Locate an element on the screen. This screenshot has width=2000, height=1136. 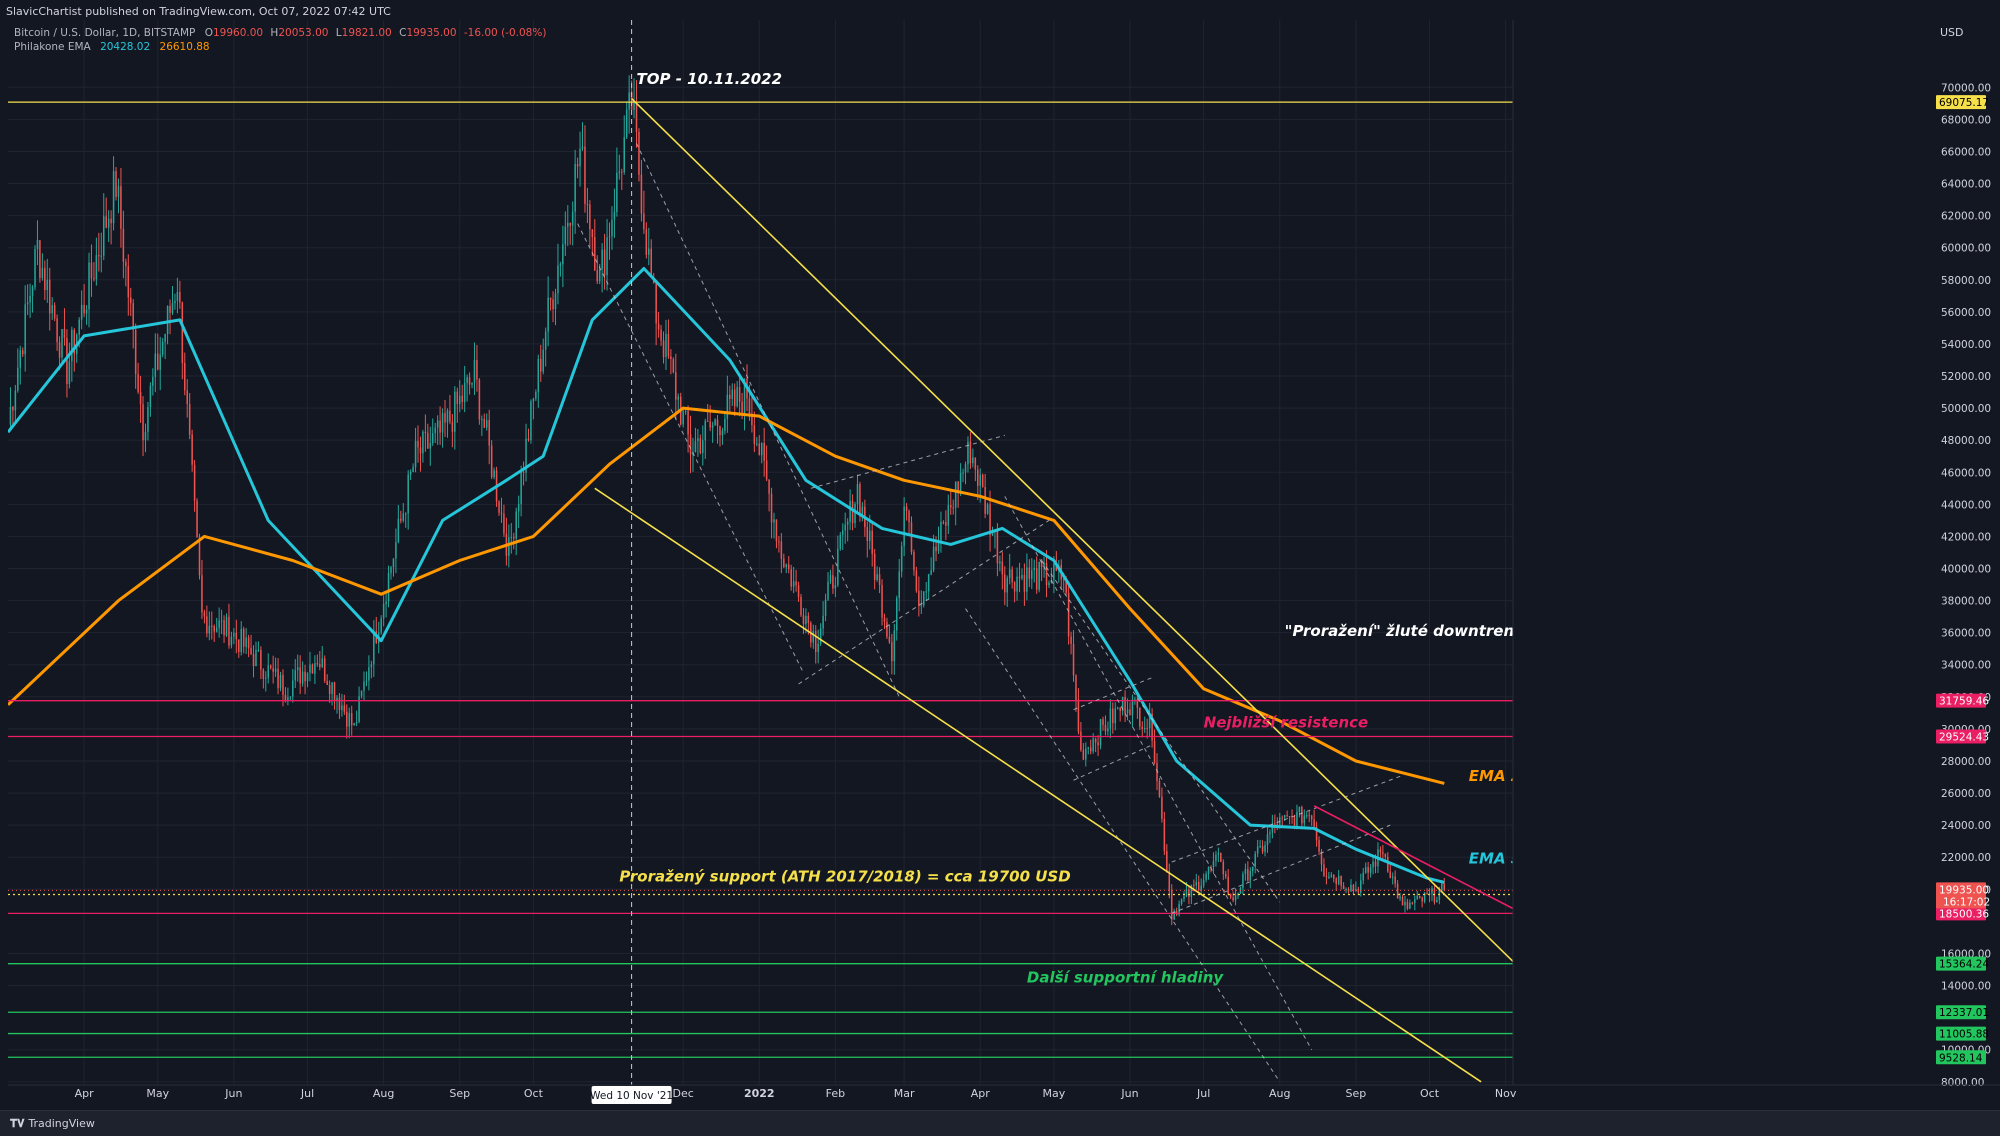
y-tick-label: 28000.00 is located at coordinates (1966, 762).